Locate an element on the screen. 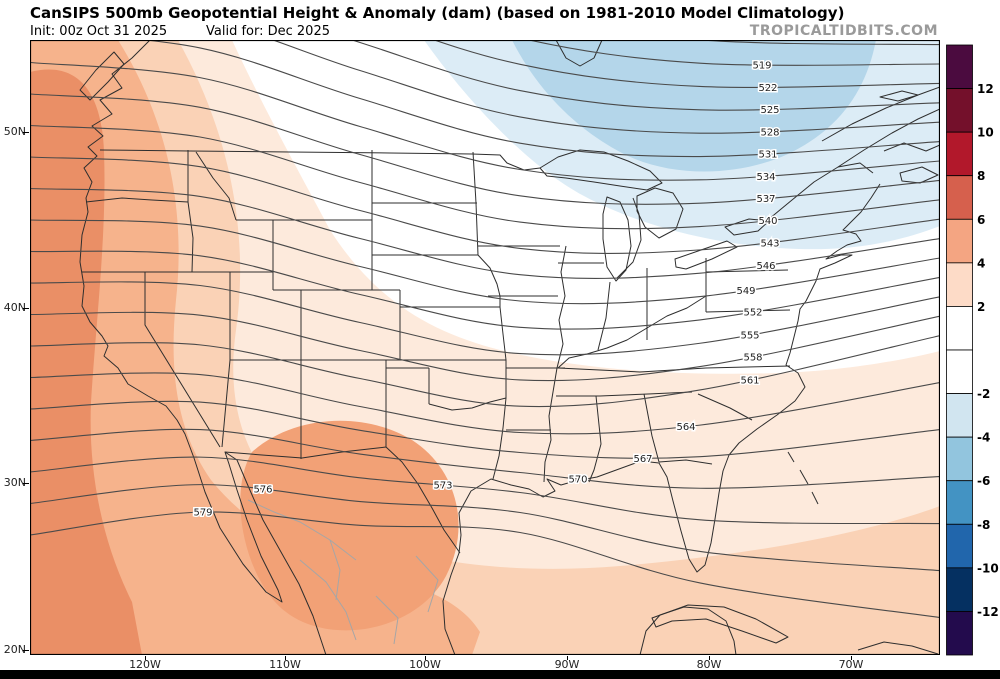 The height and width of the screenshot is (679, 1000). bottom-bar is located at coordinates (500, 674).